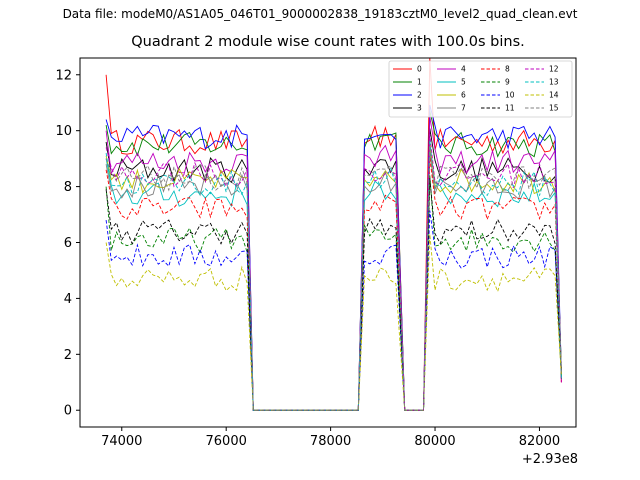  I want to click on legend-label-7: 7, so click(463, 108).